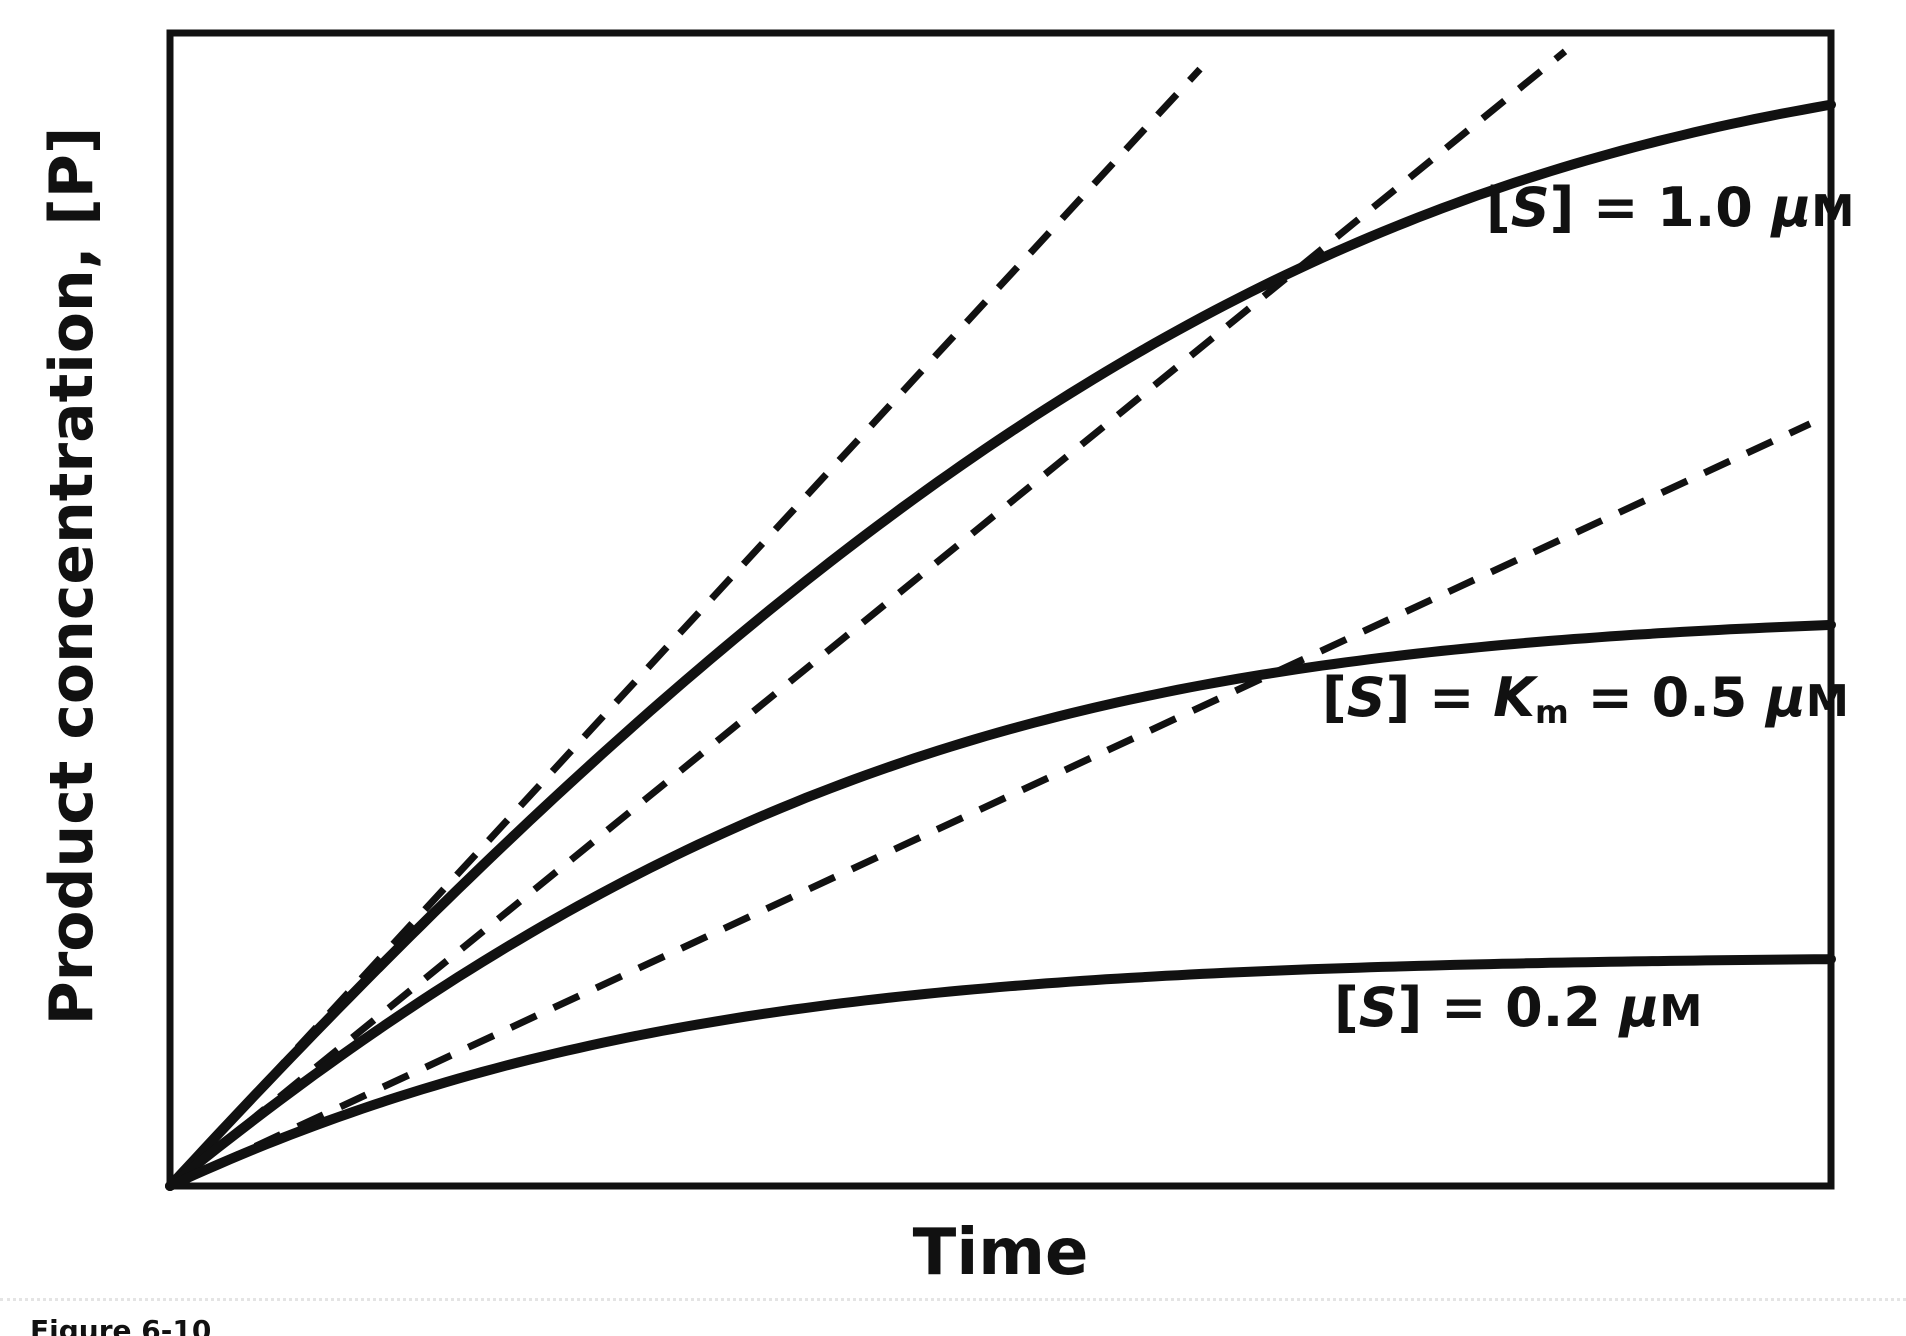 Image resolution: width=1906 pixels, height=1336 pixels. What do you see at coordinates (1000, 1253) in the screenshot?
I see `x-axis-title: Time` at bounding box center [1000, 1253].